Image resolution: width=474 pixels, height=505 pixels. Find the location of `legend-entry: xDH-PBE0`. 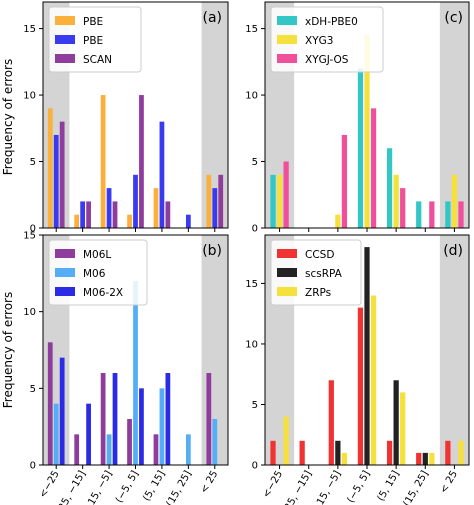

legend-entry: xDH-PBE0 is located at coordinates (331, 22).